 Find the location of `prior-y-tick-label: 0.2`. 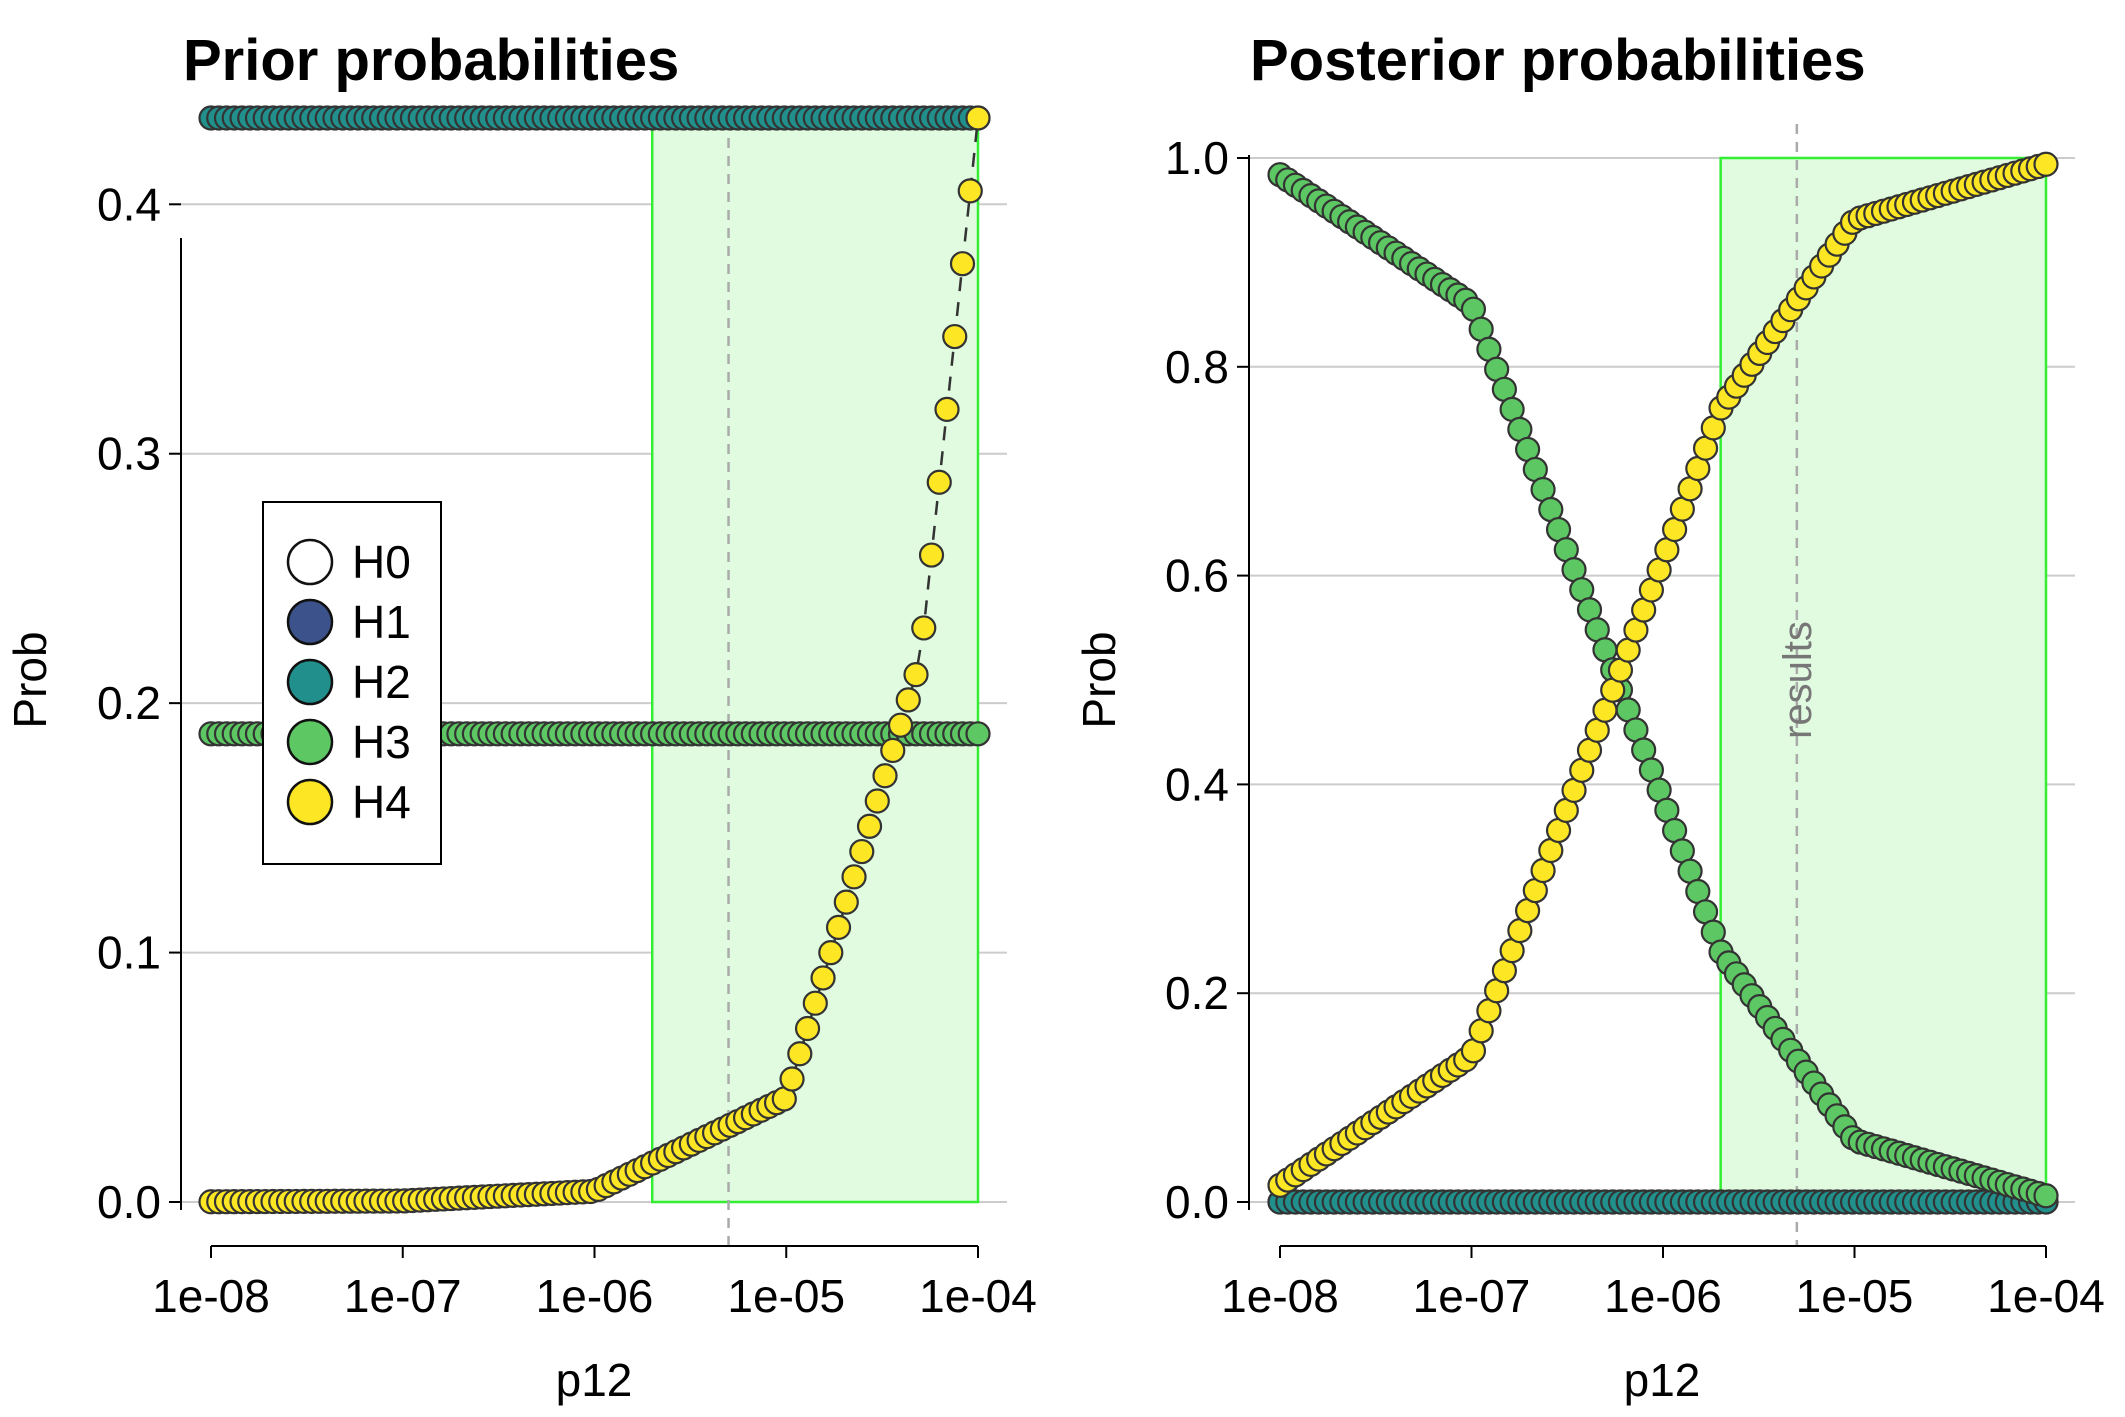

prior-y-tick-label: 0.2 is located at coordinates (129, 703).